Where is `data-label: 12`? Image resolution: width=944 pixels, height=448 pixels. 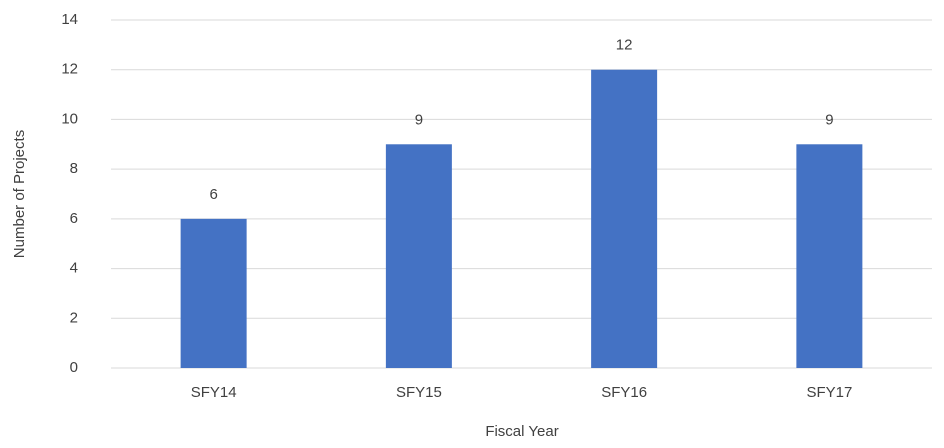
data-label: 12 is located at coordinates (624, 45).